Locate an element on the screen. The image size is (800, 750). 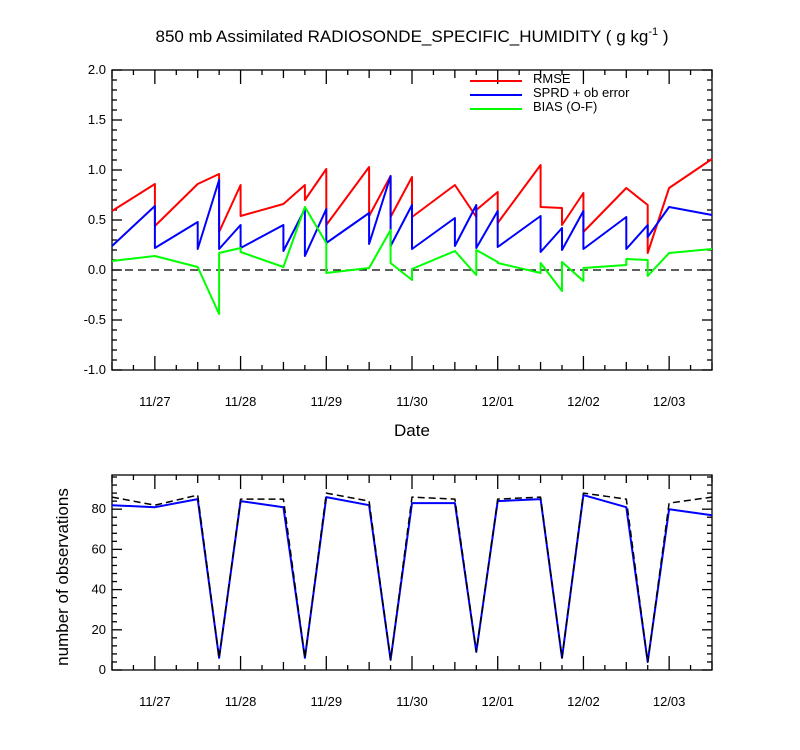
series-line-bias-o-f is located at coordinates (412, 260).